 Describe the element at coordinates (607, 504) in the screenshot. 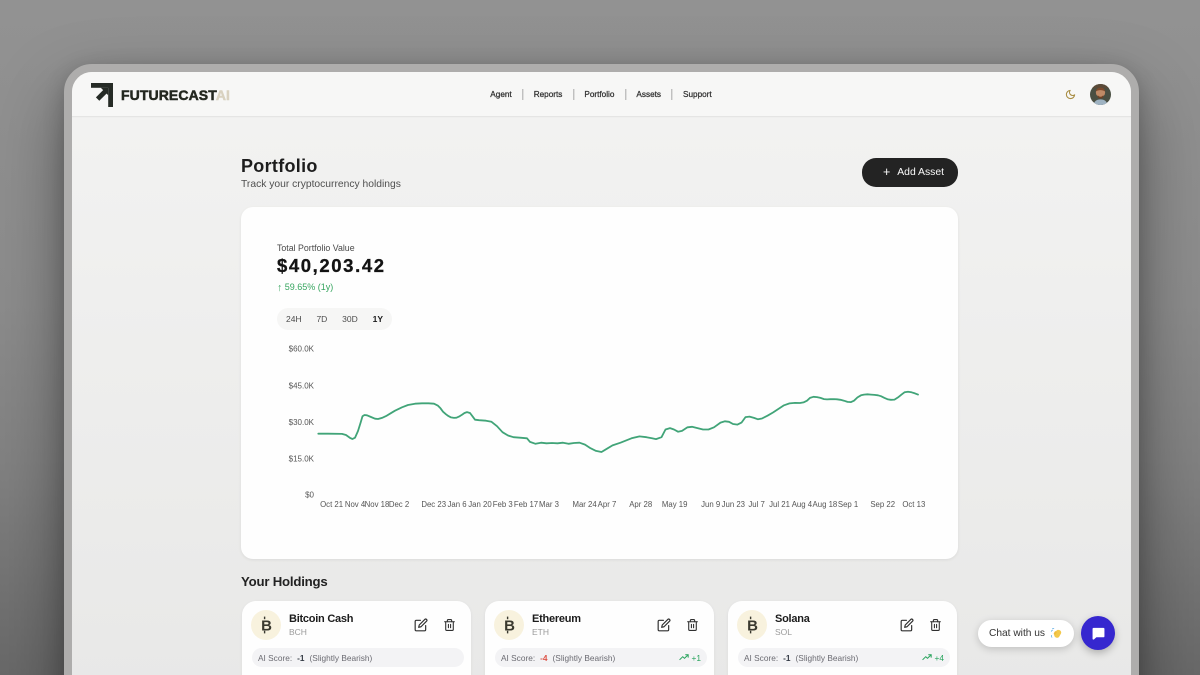

I see `svg-text: Apr 7` at that location.